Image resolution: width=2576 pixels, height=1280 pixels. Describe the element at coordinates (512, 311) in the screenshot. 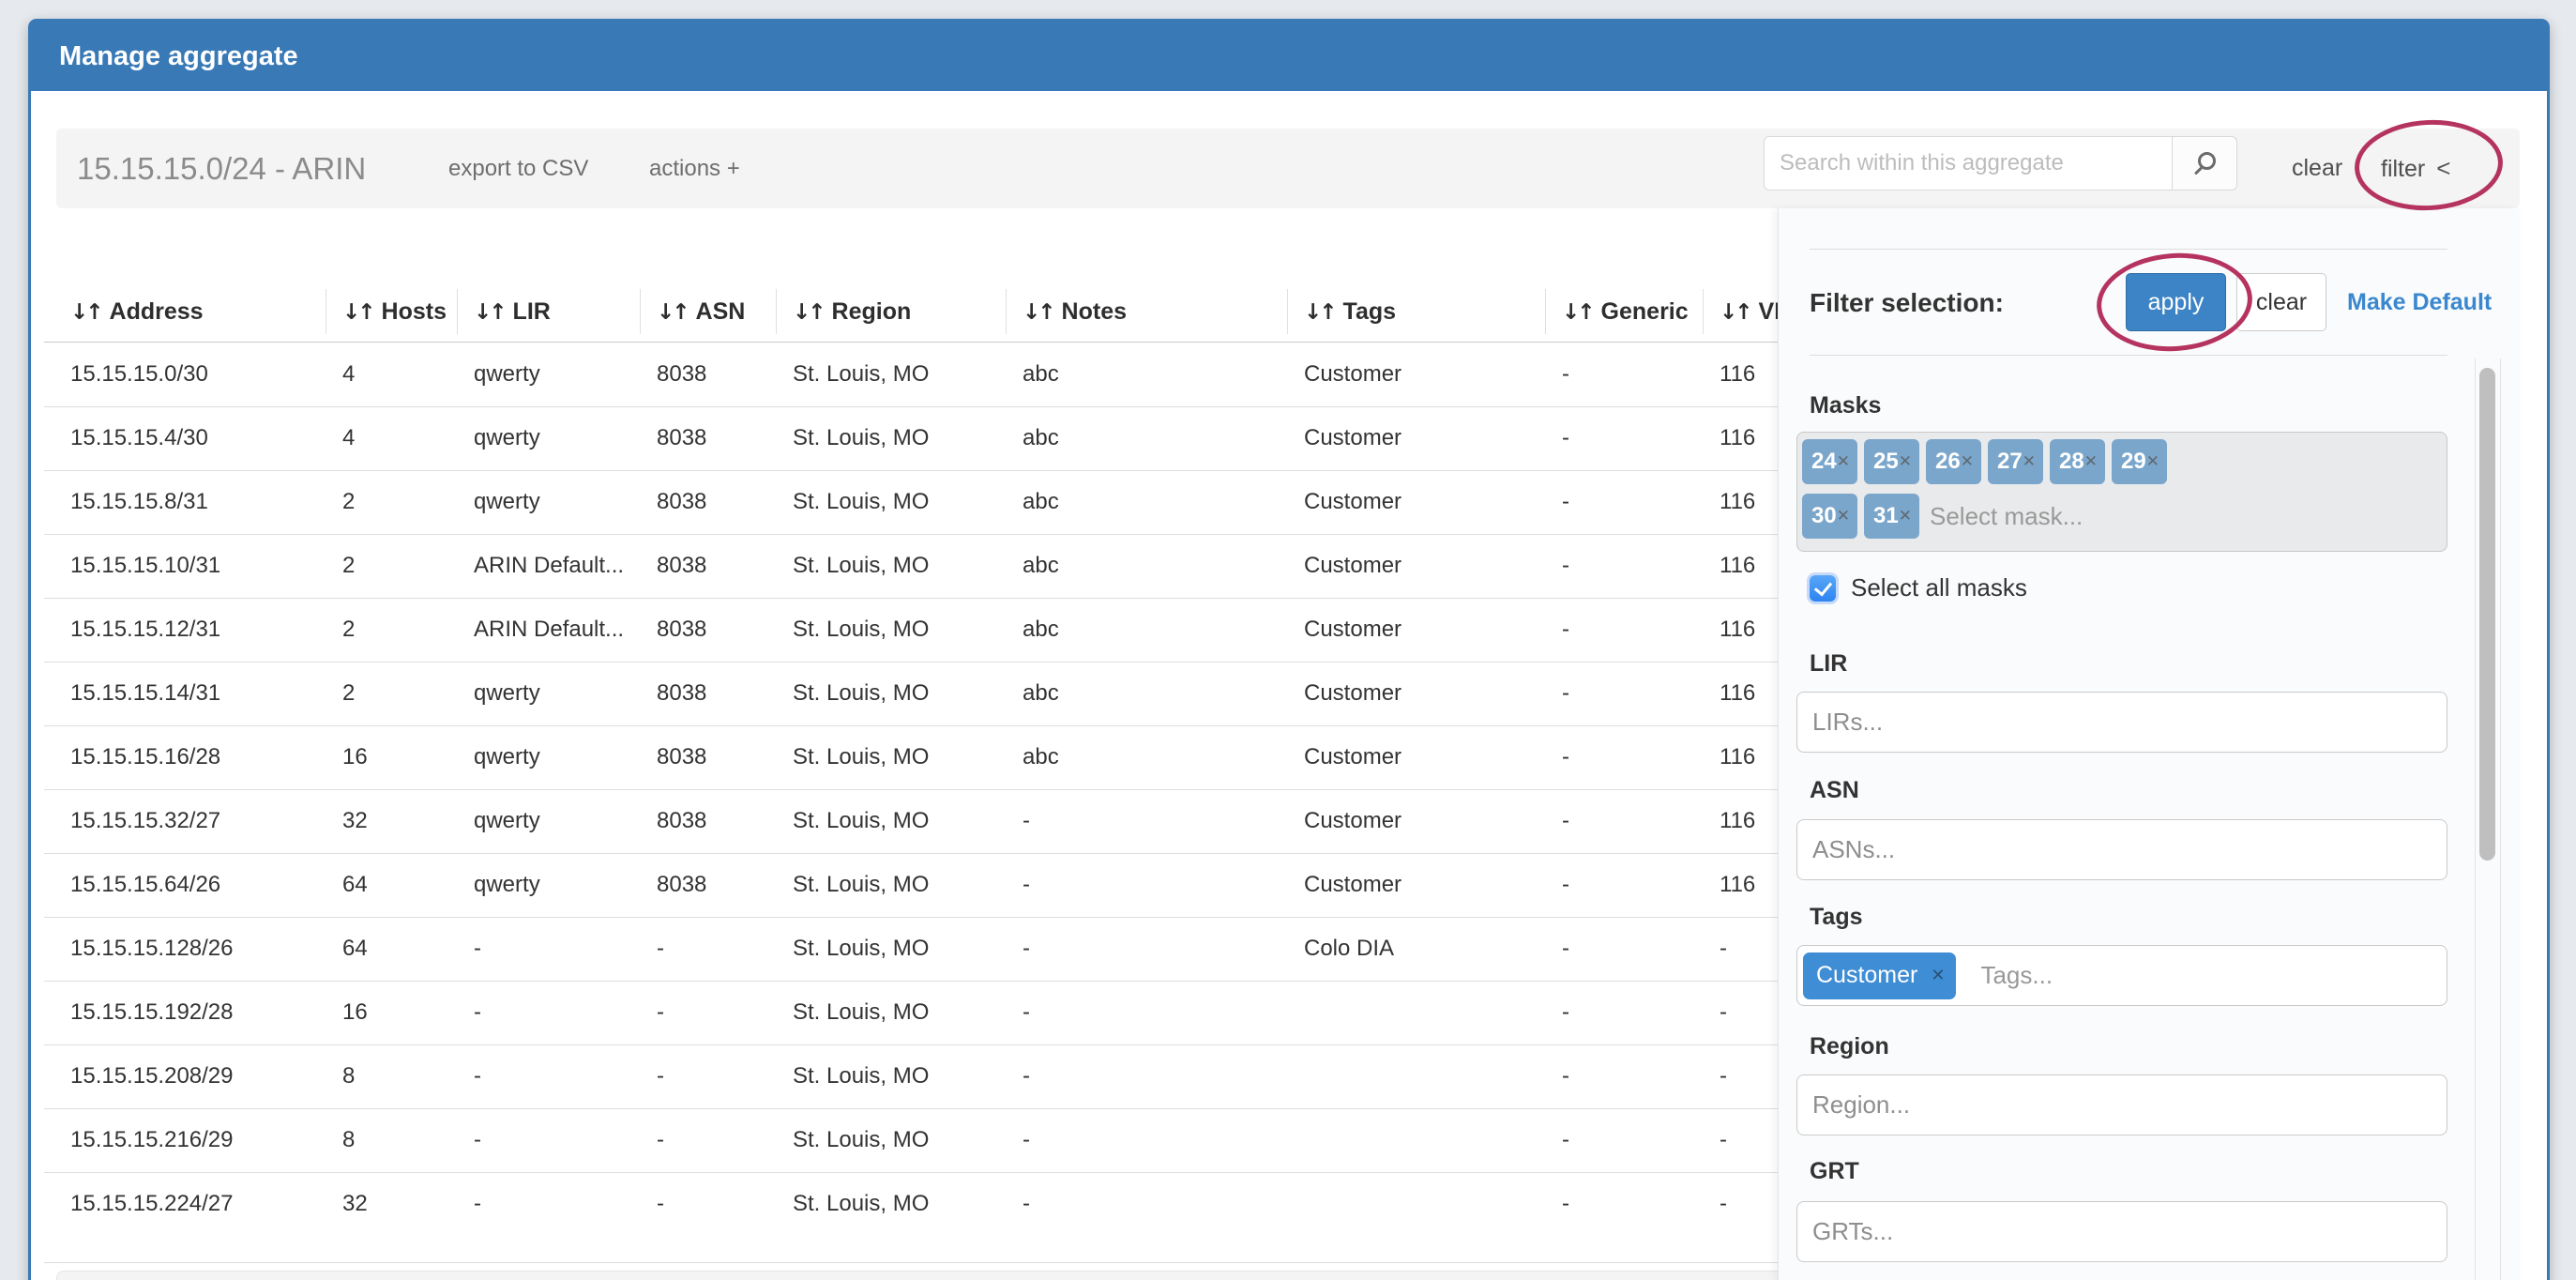

I see `column-header-lir: ↓↑ LIR` at that location.